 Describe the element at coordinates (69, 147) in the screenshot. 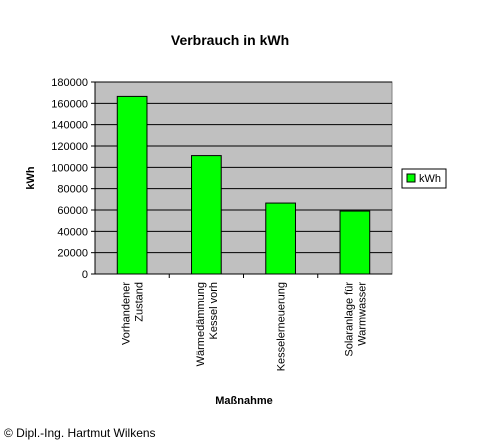

I see `y-tick-label: 120000` at that location.